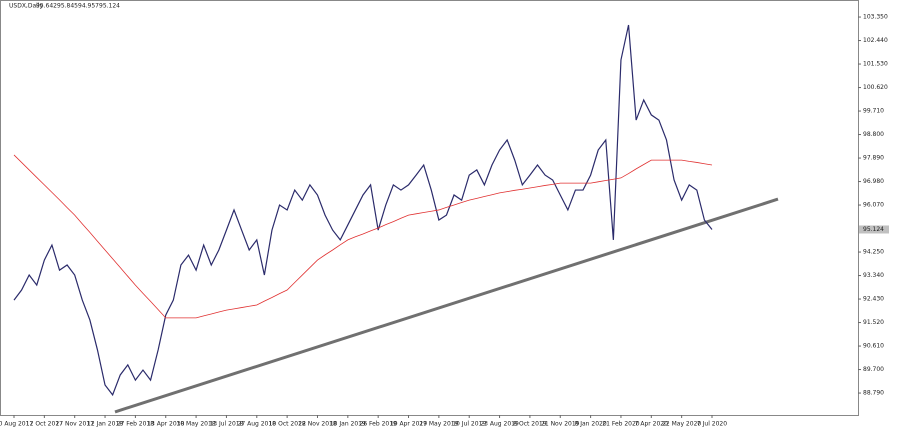 The width and height of the screenshot is (902, 430). What do you see at coordinates (88, 6) in the screenshot?
I see `ohlc-value: 94.957` at bounding box center [88, 6].